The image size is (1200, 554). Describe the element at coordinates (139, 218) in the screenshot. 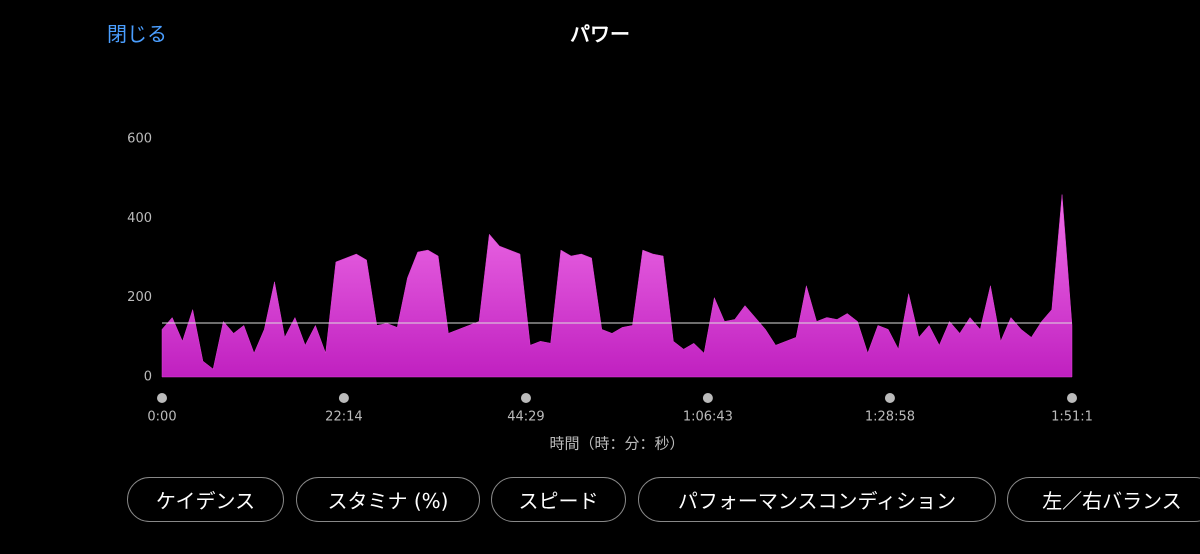

I see `y-tick-label: 400` at that location.